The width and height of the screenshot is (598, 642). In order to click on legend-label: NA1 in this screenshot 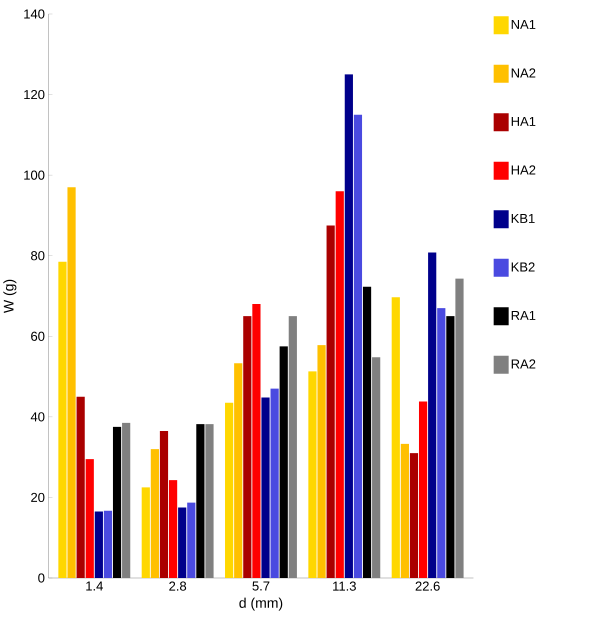, I will do `click(524, 24)`.